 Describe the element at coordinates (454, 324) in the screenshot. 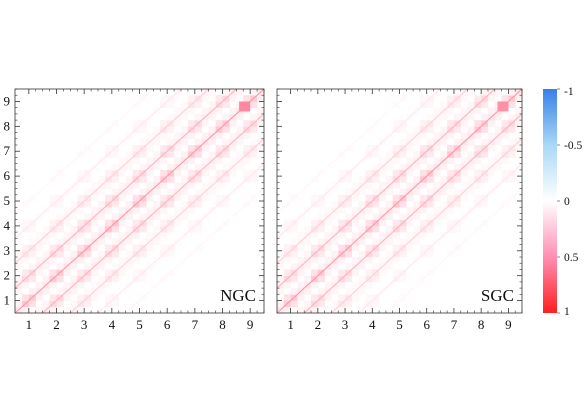

I see `x-tick-label: 7` at that location.